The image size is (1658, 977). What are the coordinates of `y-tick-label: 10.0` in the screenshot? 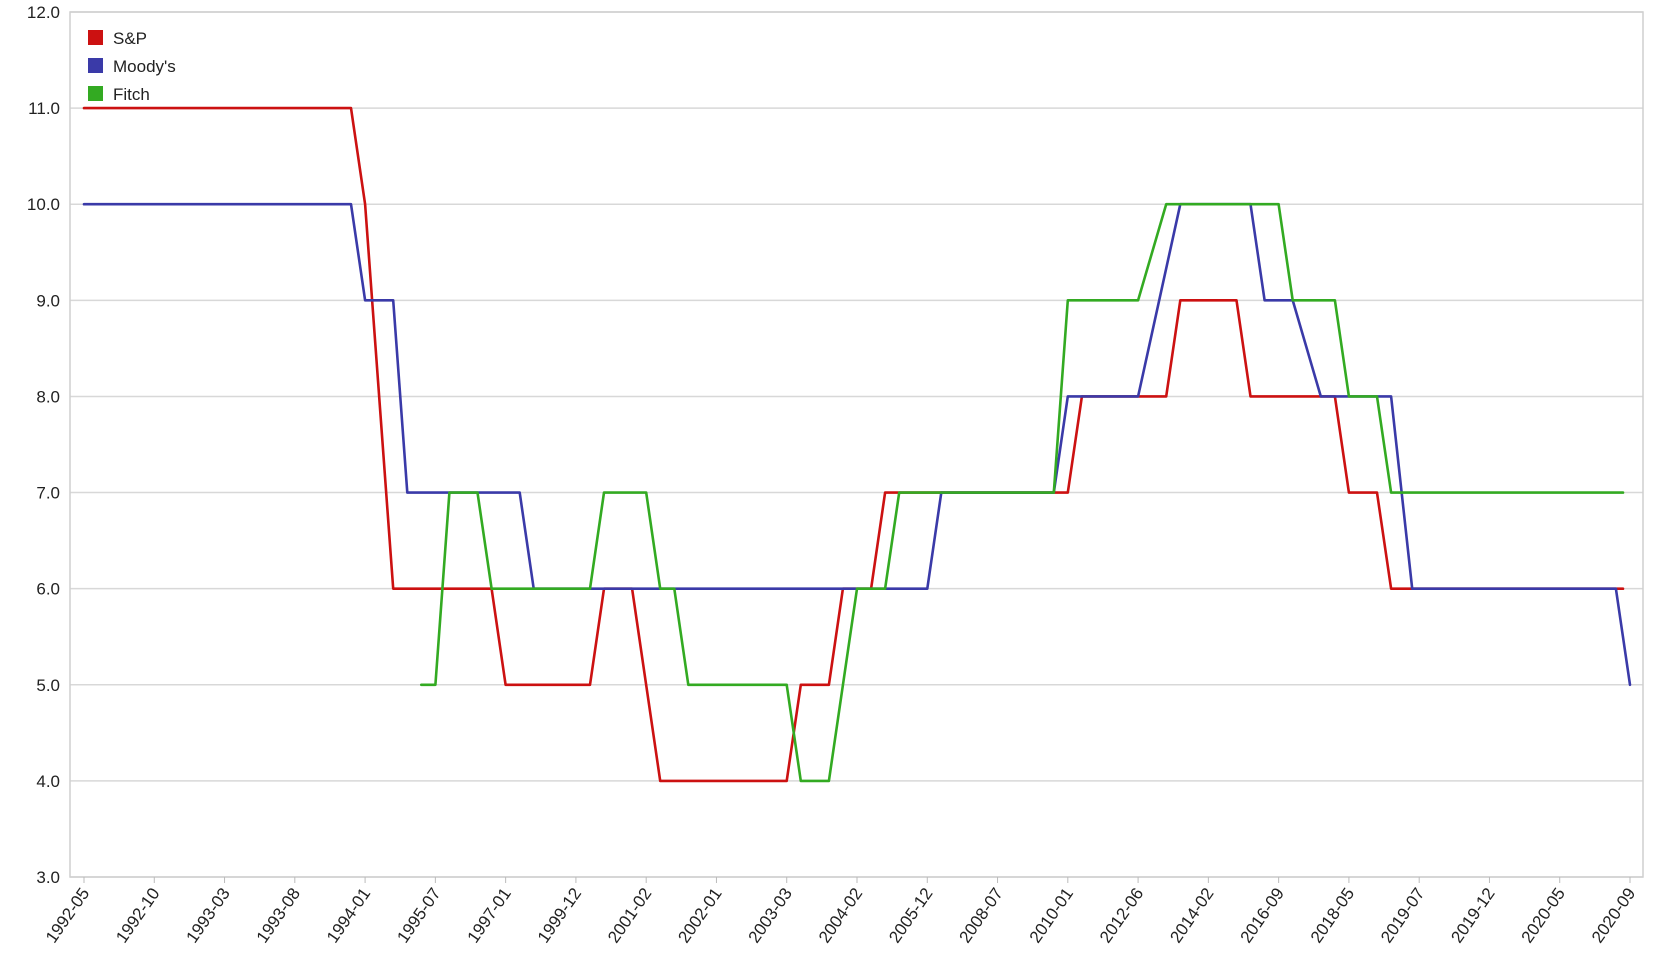 It's located at (43, 204).